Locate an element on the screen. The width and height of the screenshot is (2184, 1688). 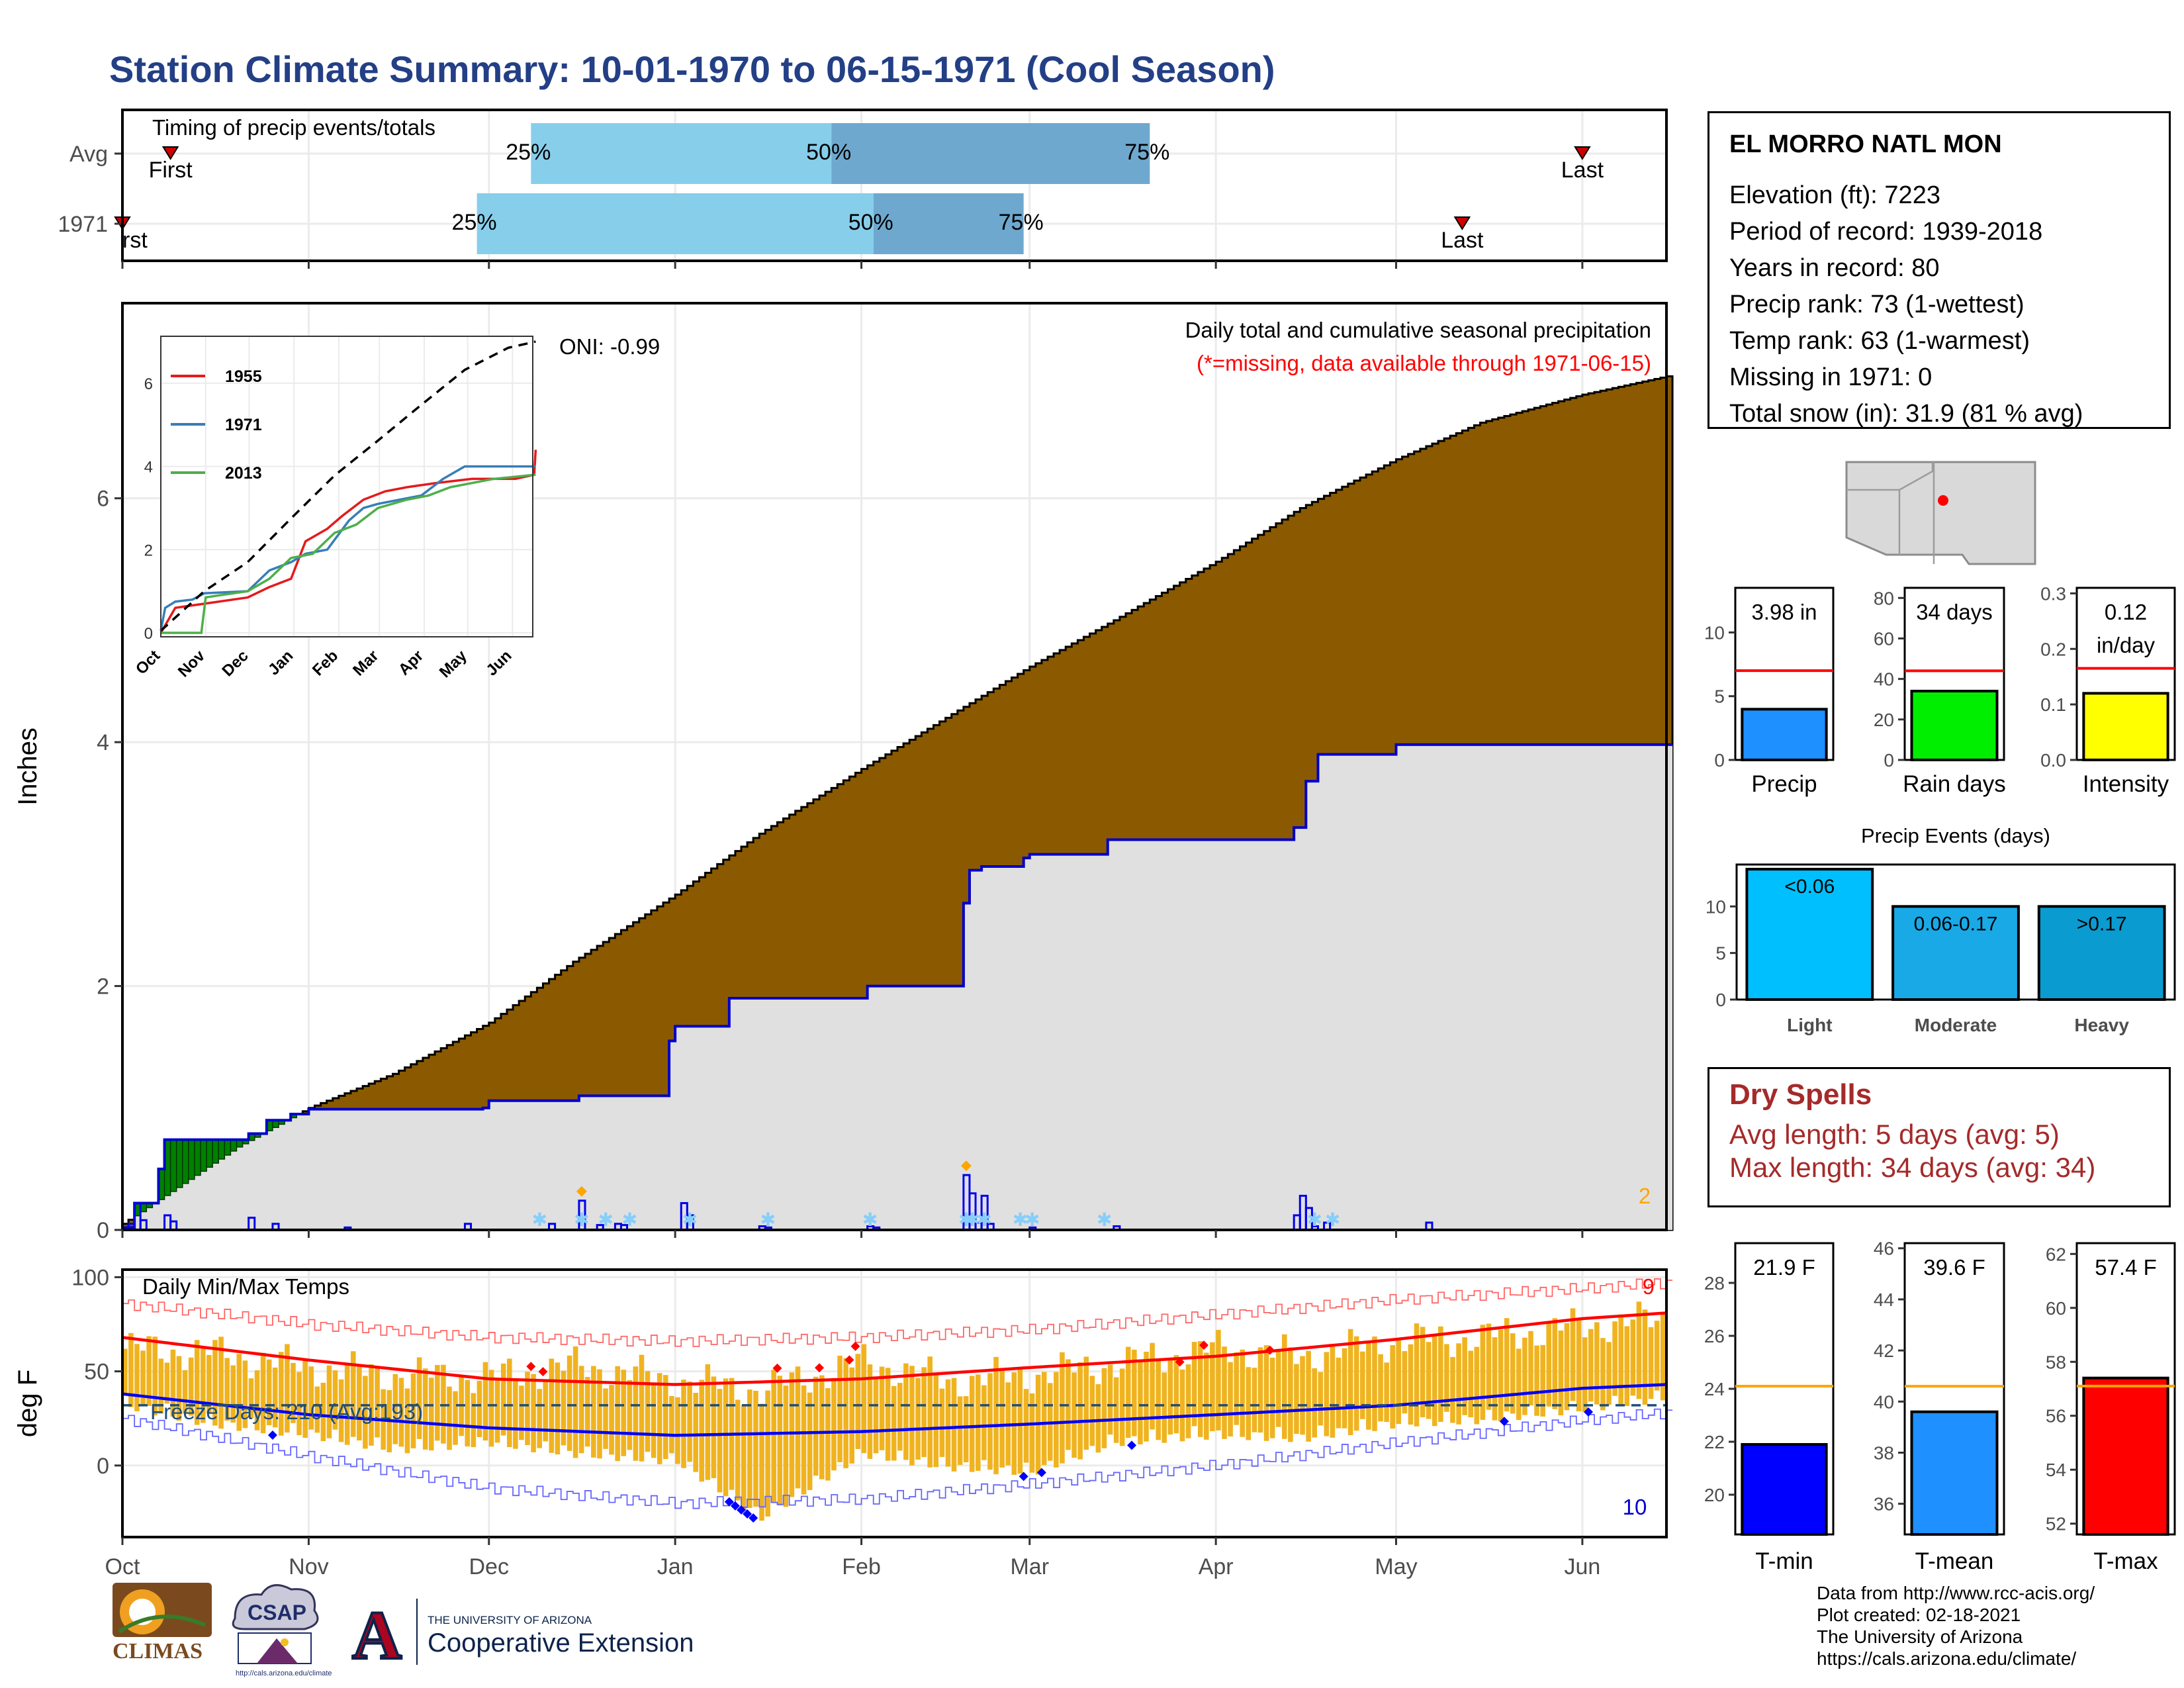
dry-spells-max: Max length: 34 days (avg: 34) is located at coordinates (1912, 1167).